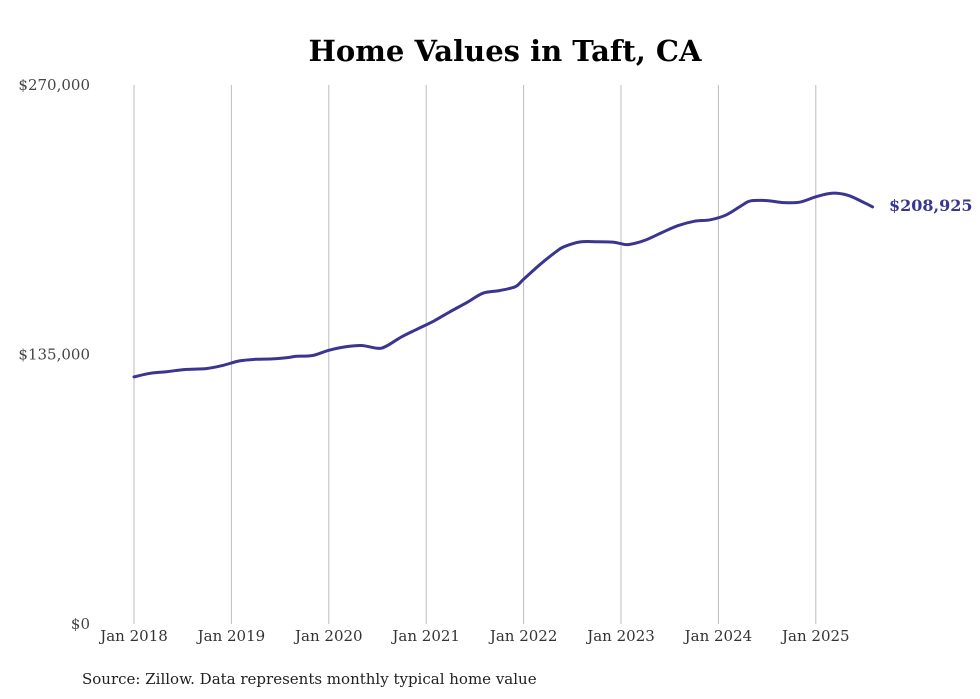 This screenshot has width=980, height=699. Describe the element at coordinates (133, 636) in the screenshot. I see `x-tick-label-0: Jan 2018` at that location.